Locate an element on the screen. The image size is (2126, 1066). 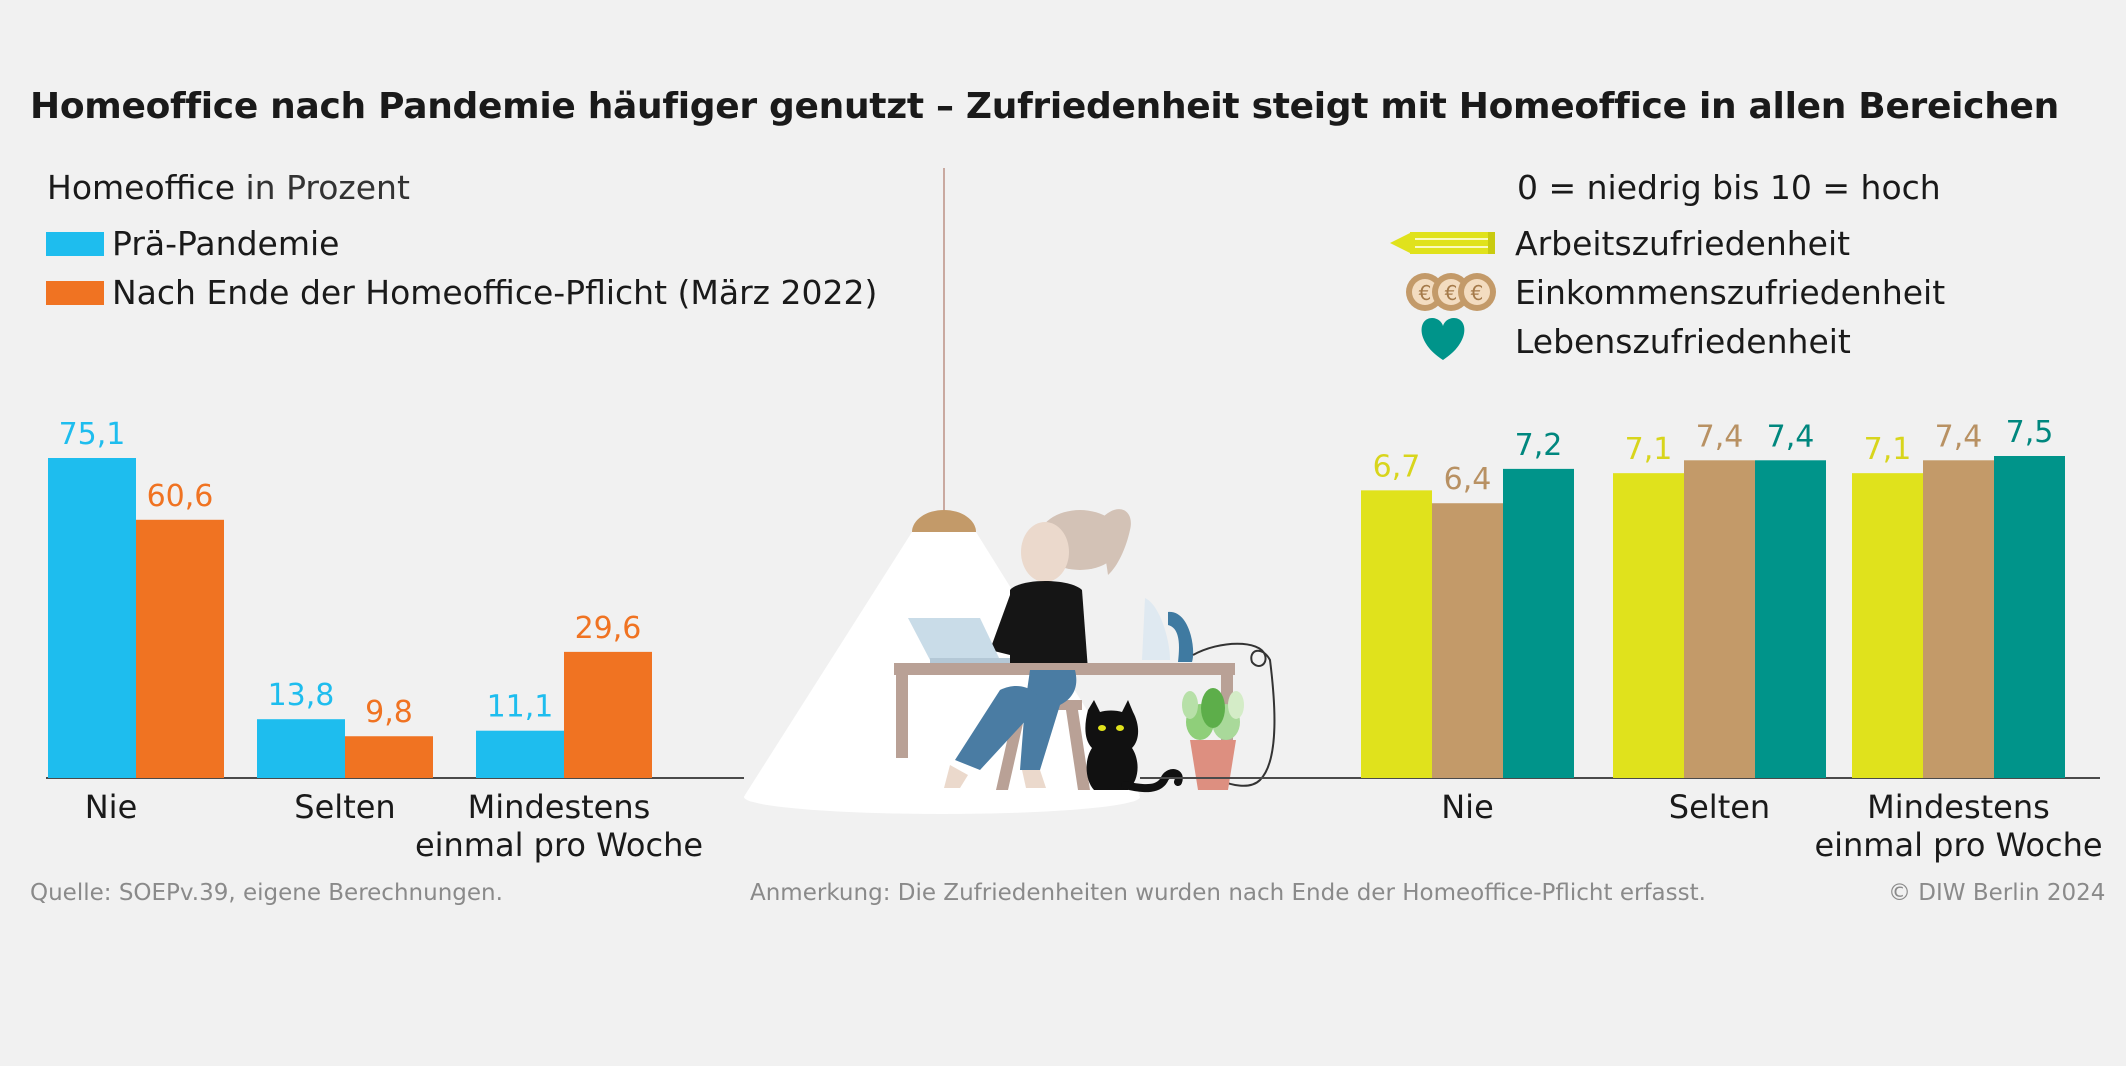
bar-value-label: 29,6 is located at coordinates (608, 628).